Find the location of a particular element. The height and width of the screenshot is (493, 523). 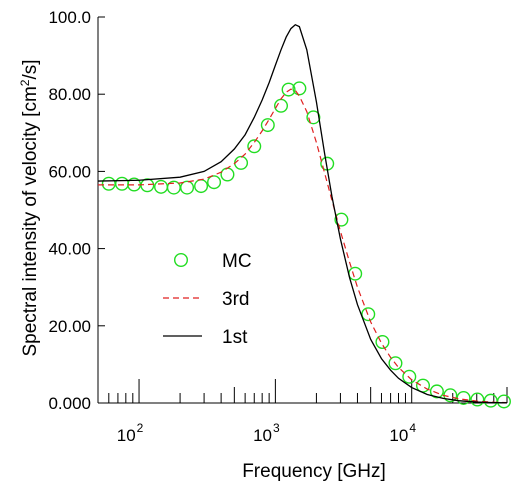

y-tick-label: 60.00 is located at coordinates (69, 171).